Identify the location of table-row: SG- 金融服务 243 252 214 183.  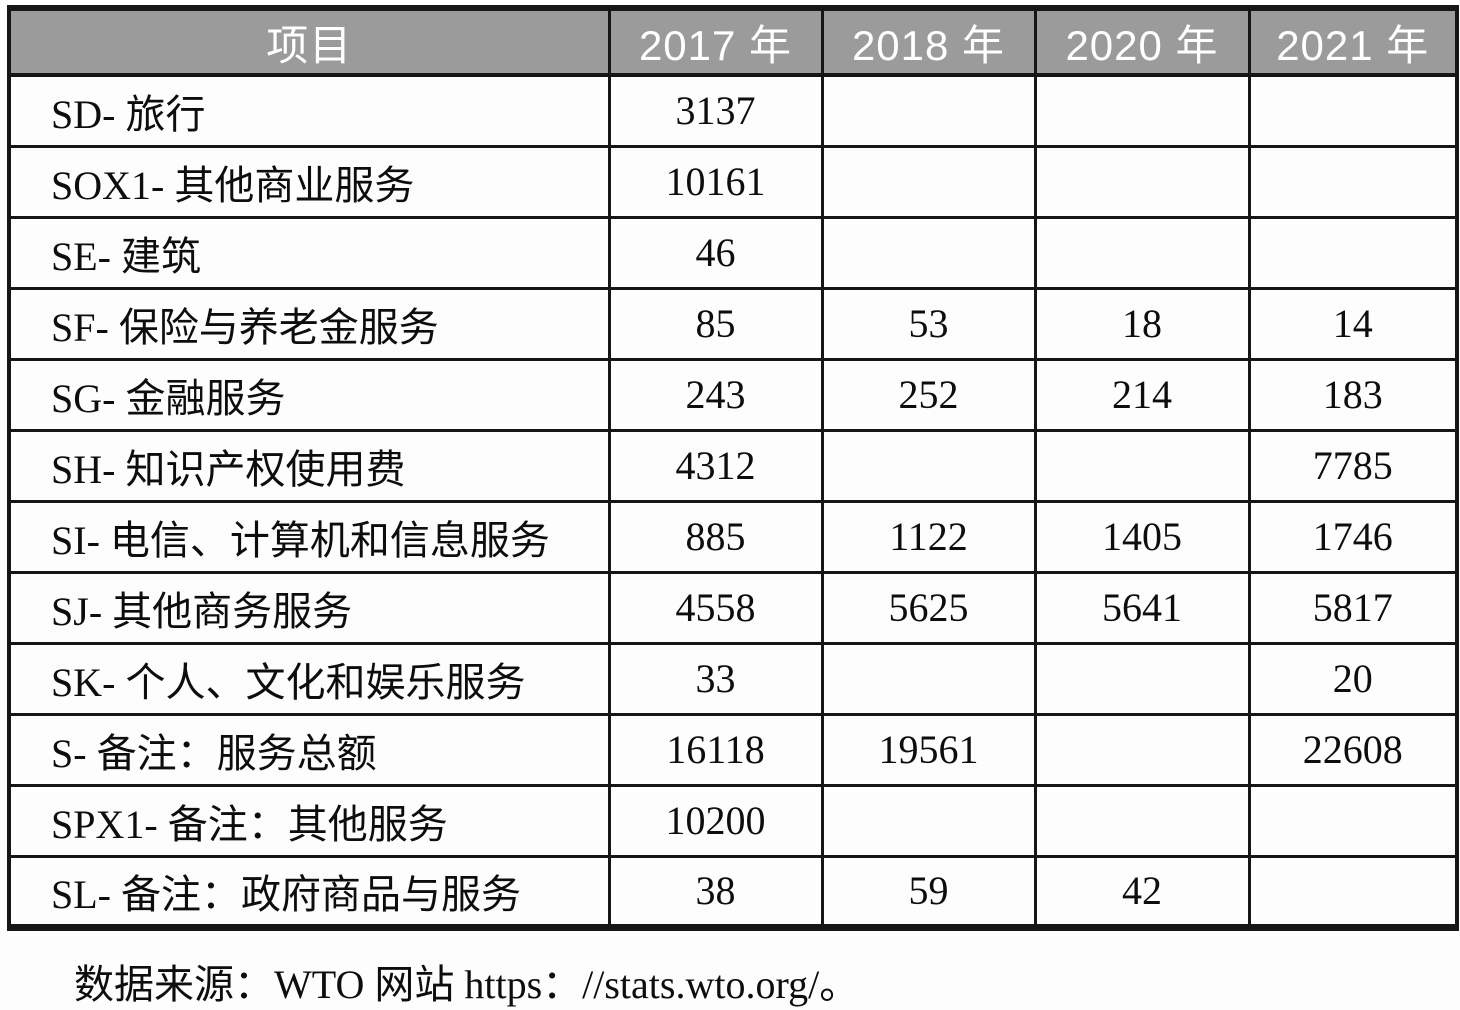
(733, 394).